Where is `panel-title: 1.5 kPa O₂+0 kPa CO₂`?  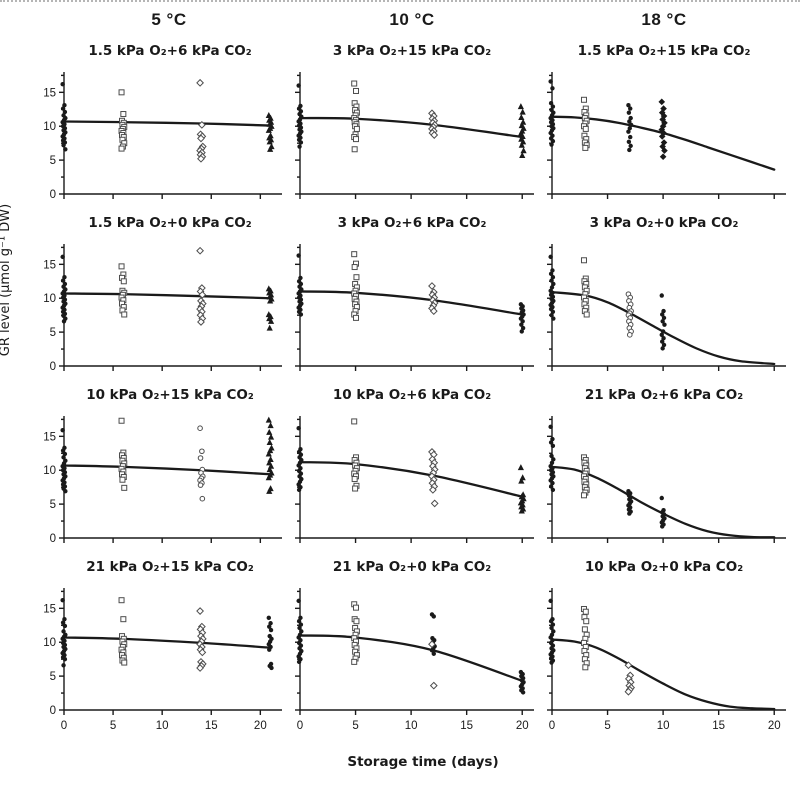
panel-title: 1.5 kPa O₂+0 kPa CO₂ is located at coordinates (170, 223).